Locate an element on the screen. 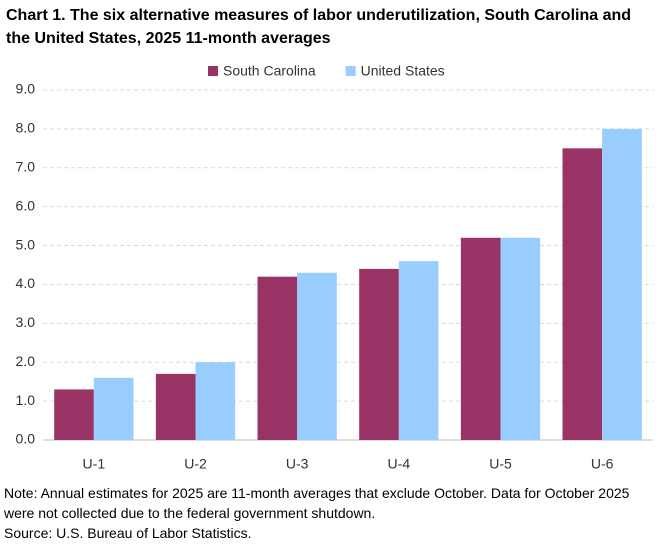 This screenshot has height=544, width=661. y-tick-label: 1.0 is located at coordinates (26, 400).